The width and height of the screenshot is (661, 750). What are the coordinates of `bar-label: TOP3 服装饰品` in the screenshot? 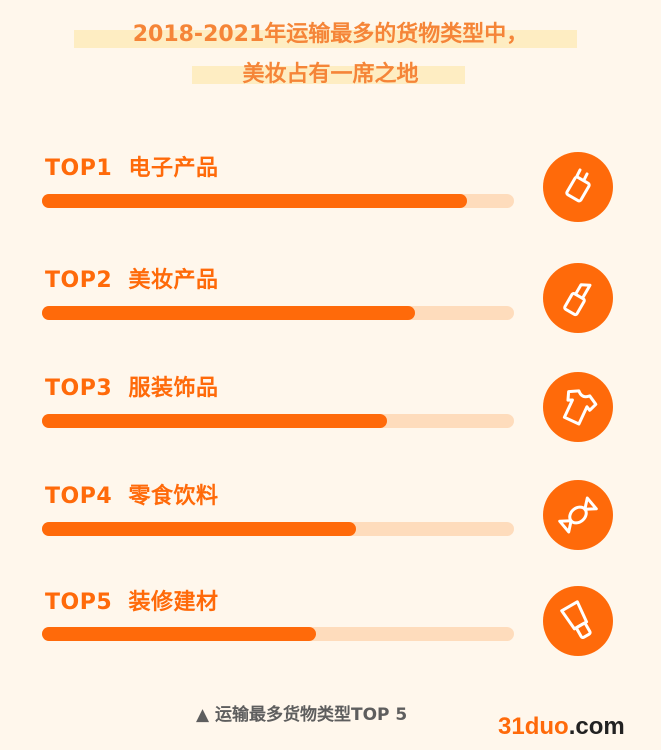 It's located at (132, 388).